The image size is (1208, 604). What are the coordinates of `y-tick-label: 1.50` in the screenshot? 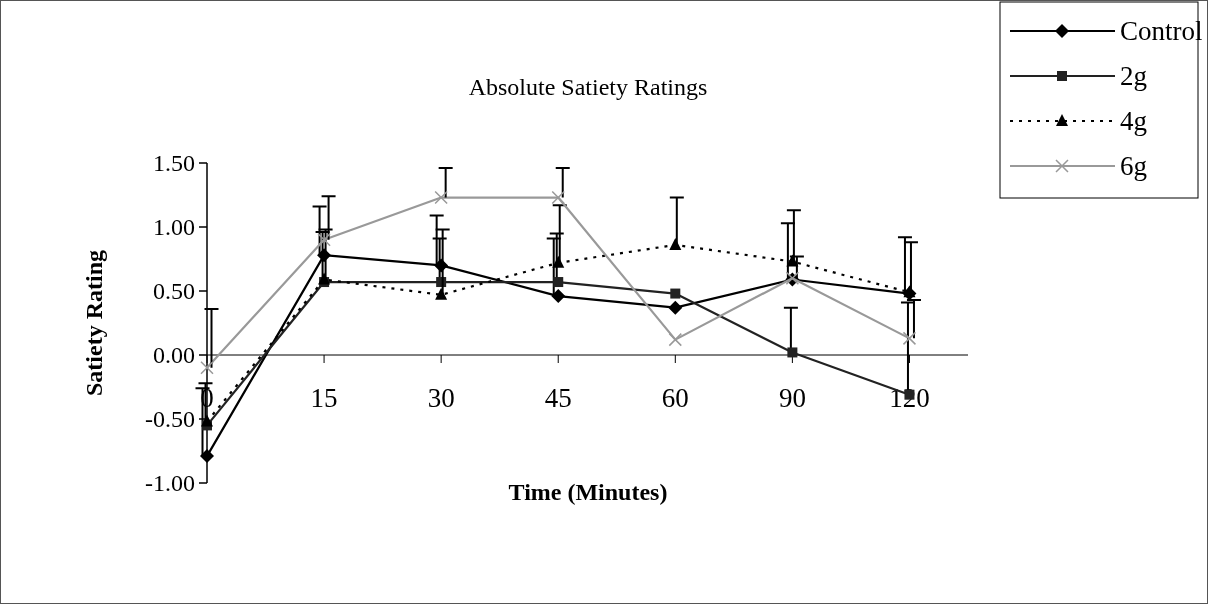 It's located at (174, 163).